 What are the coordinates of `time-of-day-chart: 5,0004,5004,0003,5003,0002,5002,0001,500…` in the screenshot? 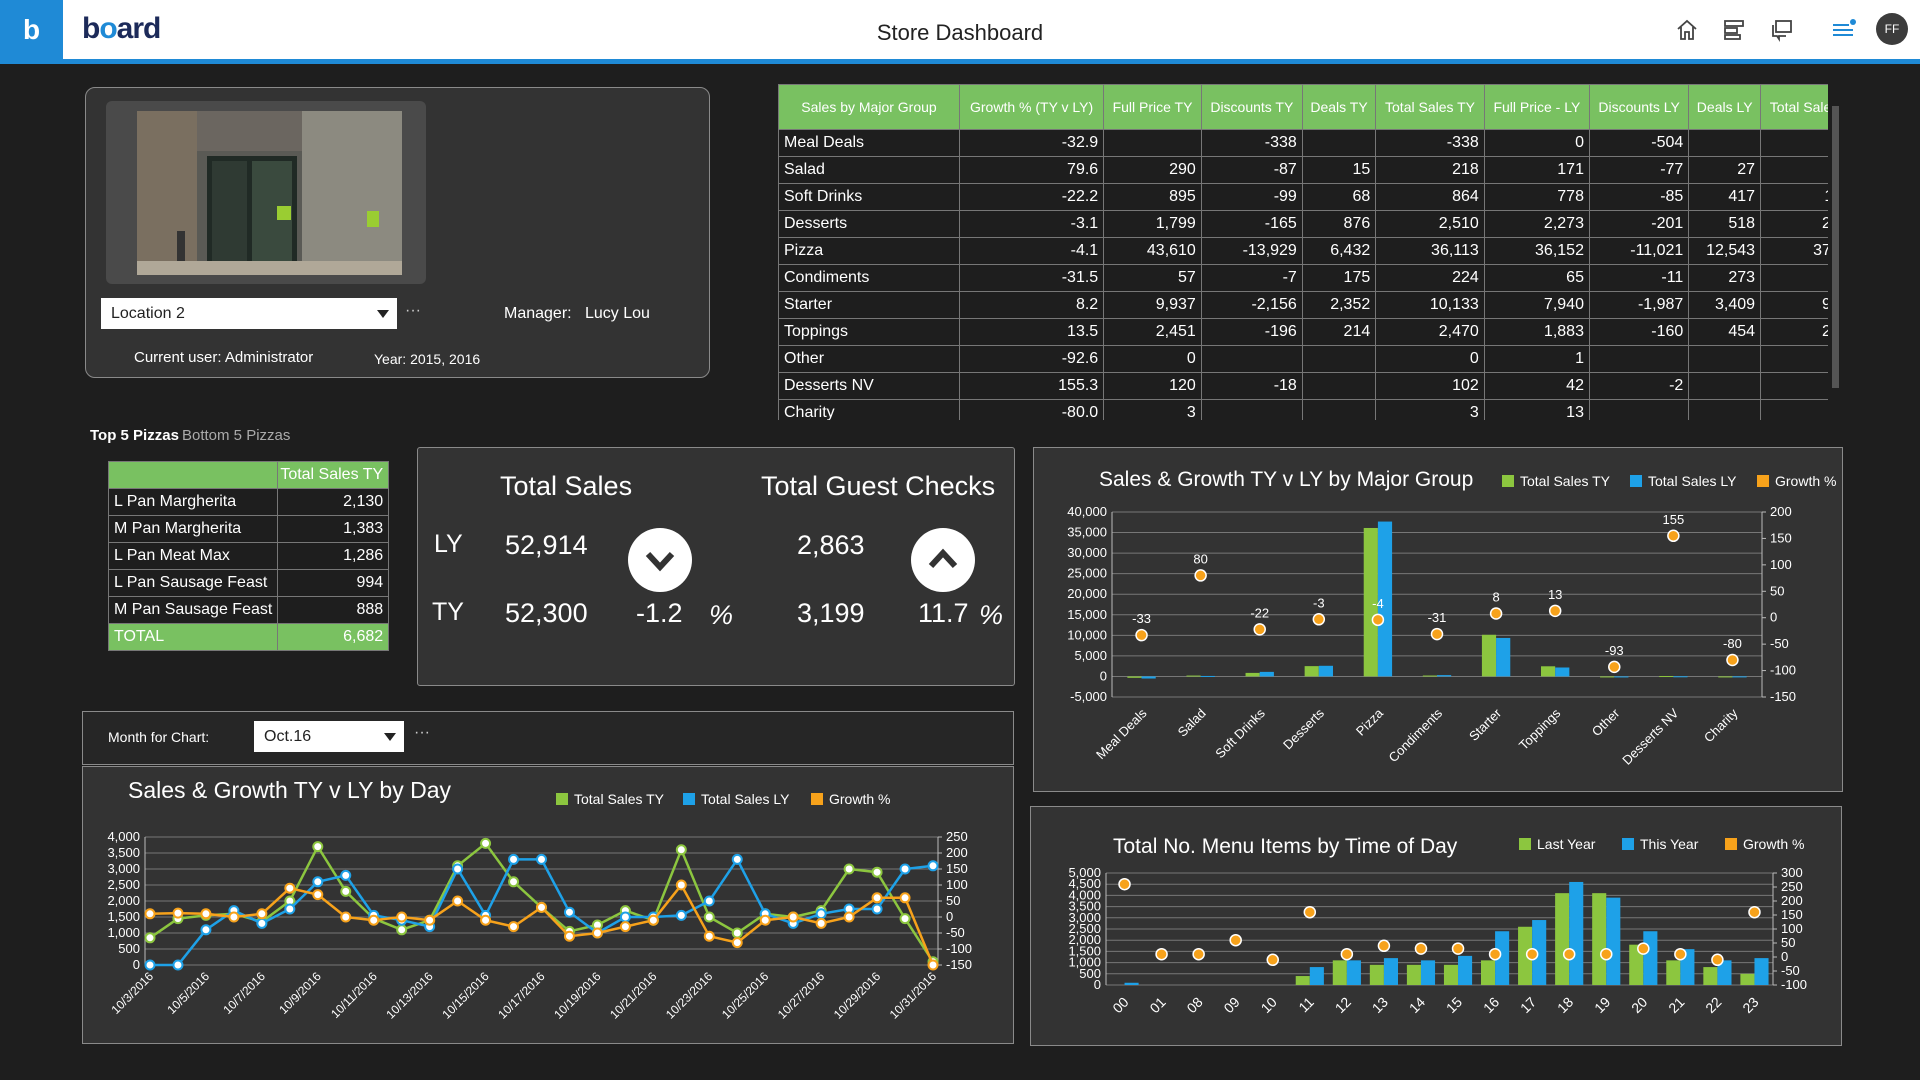 It's located at (1437, 940).